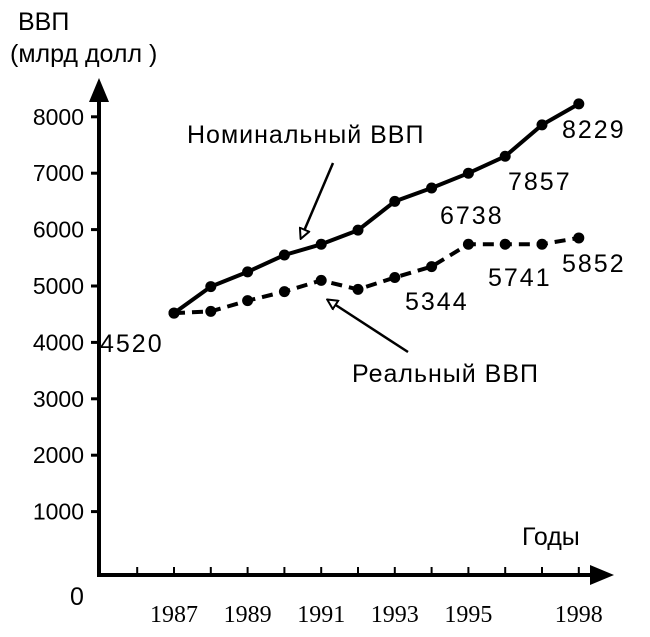  What do you see at coordinates (376, 275) in the screenshot?
I see `real-gdp-line` at bounding box center [376, 275].